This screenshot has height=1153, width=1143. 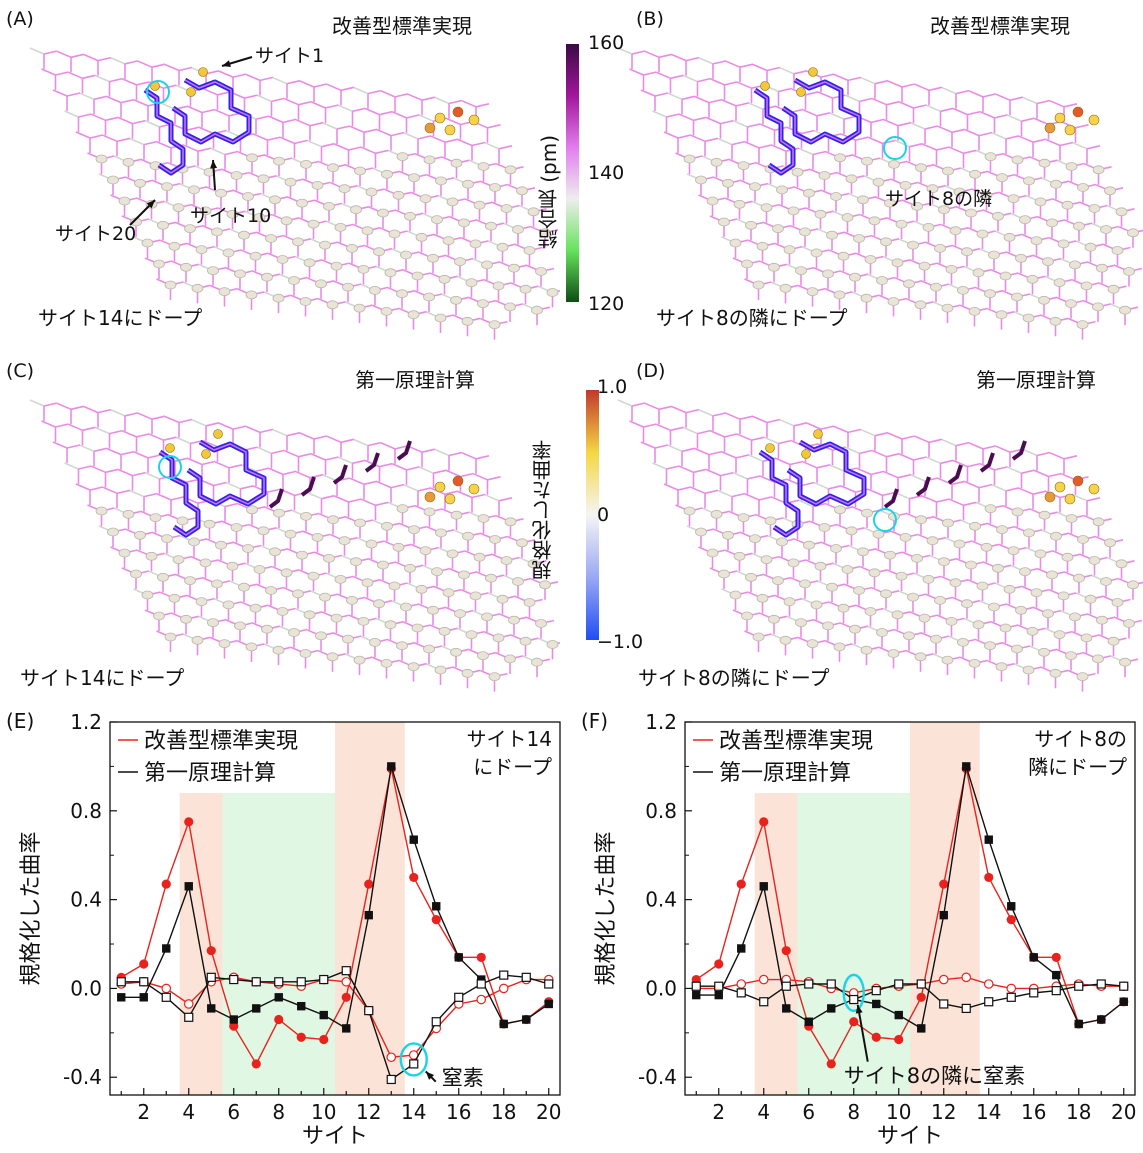 I want to click on graphene-lattice: サイト1 サイト10 サイト20, so click(x=294, y=192).